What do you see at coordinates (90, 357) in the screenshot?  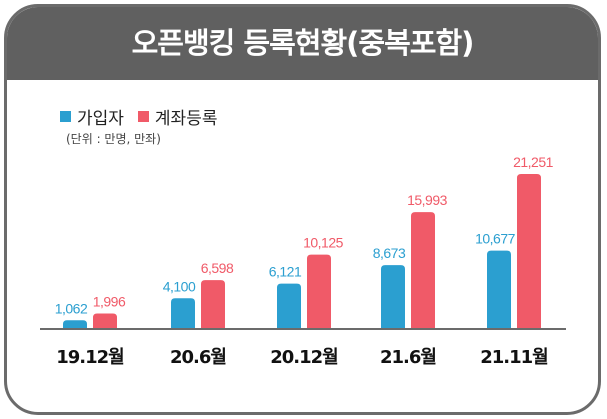 I see `x-tick-label: 19.12월` at bounding box center [90, 357].